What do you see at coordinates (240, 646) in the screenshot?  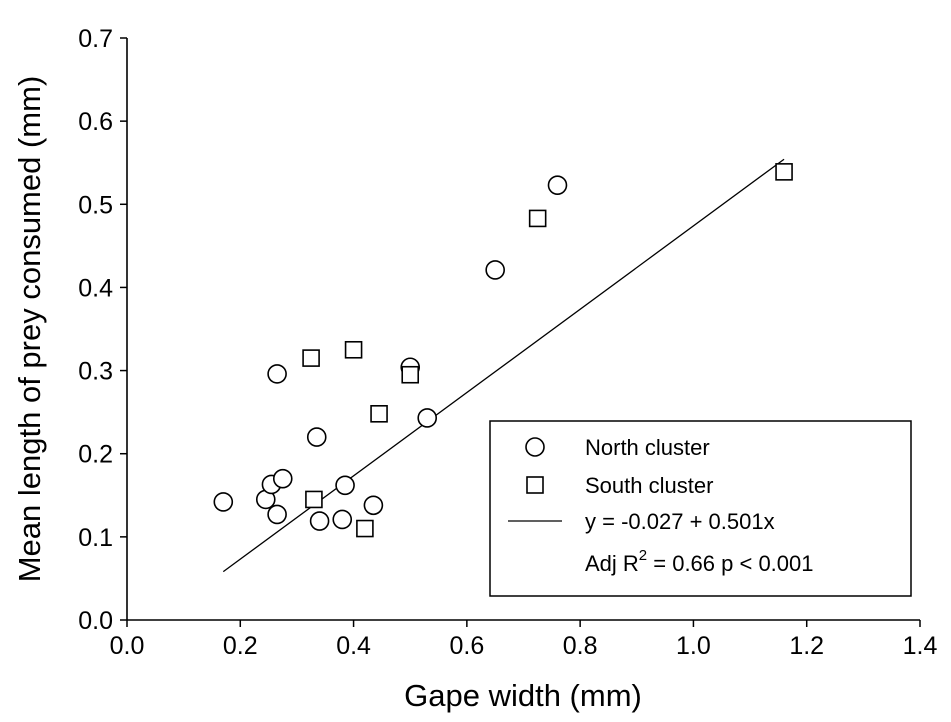 I see `x-tick-label-1: 0.2` at bounding box center [240, 646].